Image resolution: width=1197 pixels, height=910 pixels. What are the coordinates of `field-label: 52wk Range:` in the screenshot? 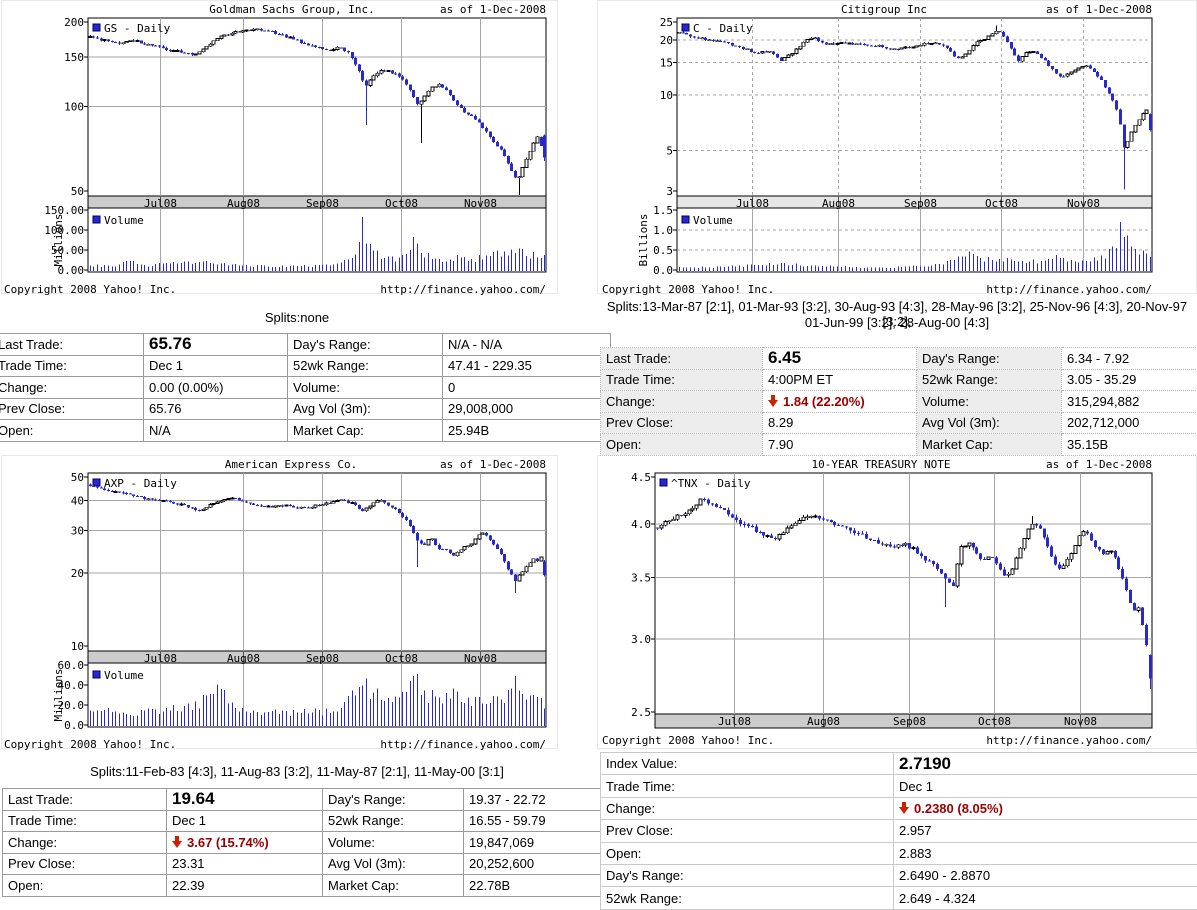 It's located at (747, 898).